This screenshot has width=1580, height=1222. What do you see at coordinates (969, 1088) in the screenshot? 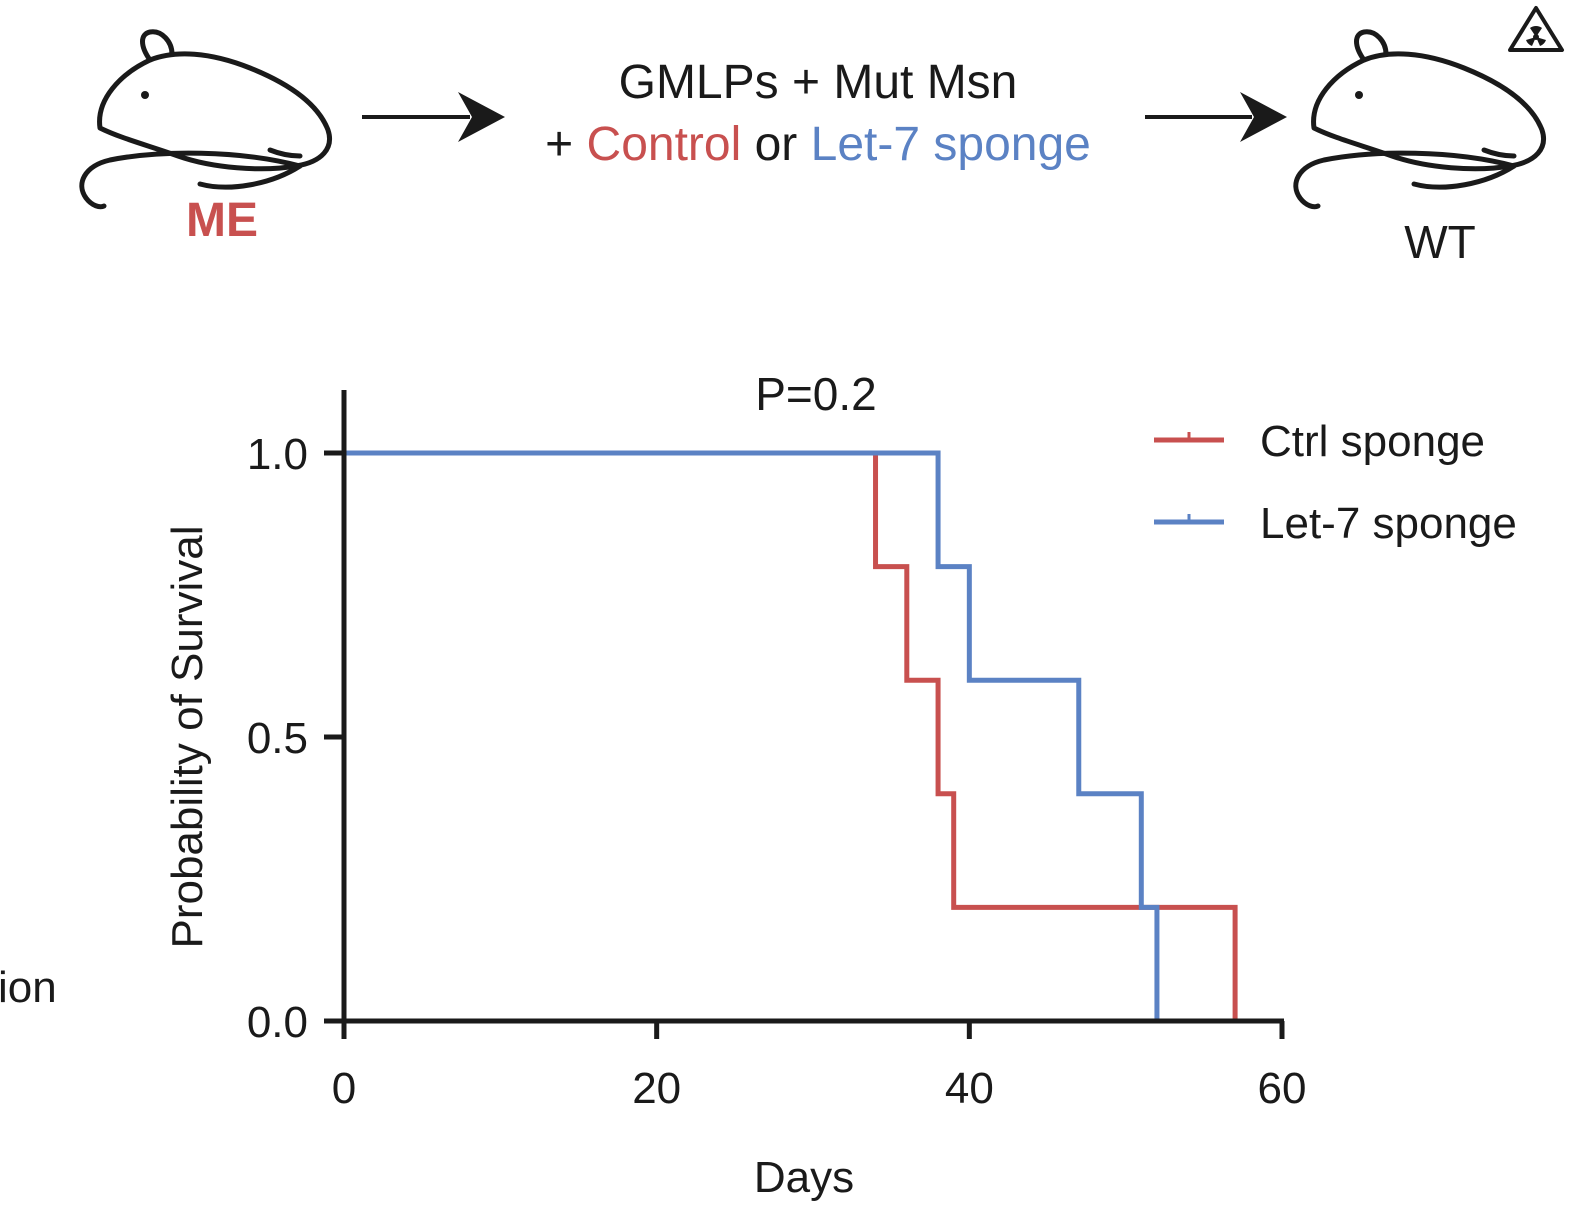
I see `x-tick-label: 40` at bounding box center [969, 1088].